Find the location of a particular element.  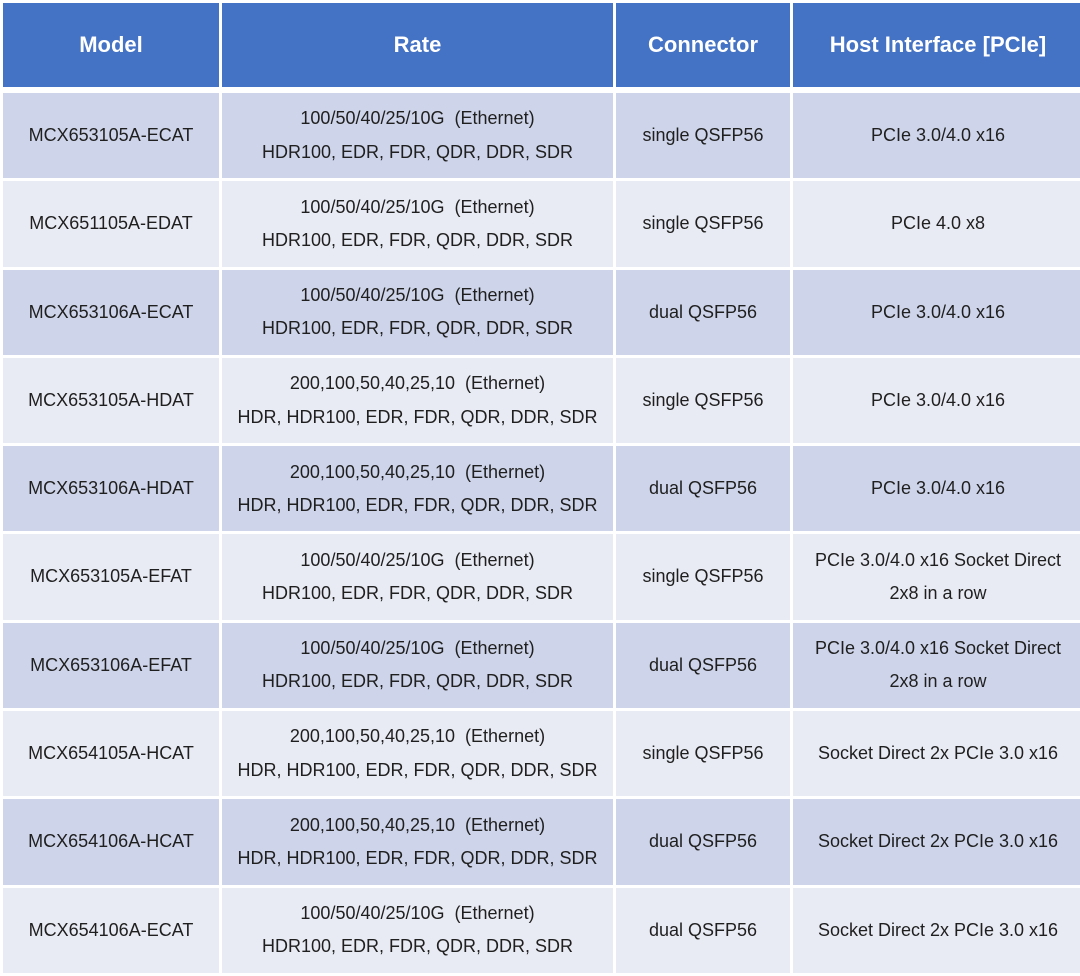

cell-host-interface: PCIe 4.0 x8 is located at coordinates (936, 224).